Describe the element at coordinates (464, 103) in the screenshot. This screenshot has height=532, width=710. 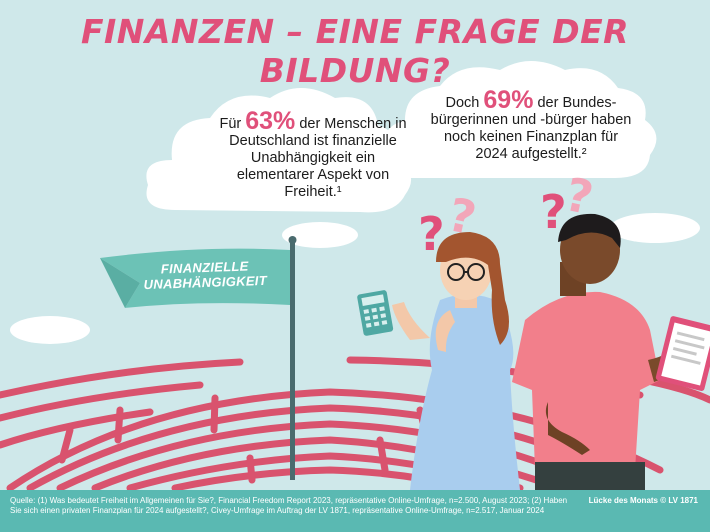
I see `stat-prefix: Doch` at that location.